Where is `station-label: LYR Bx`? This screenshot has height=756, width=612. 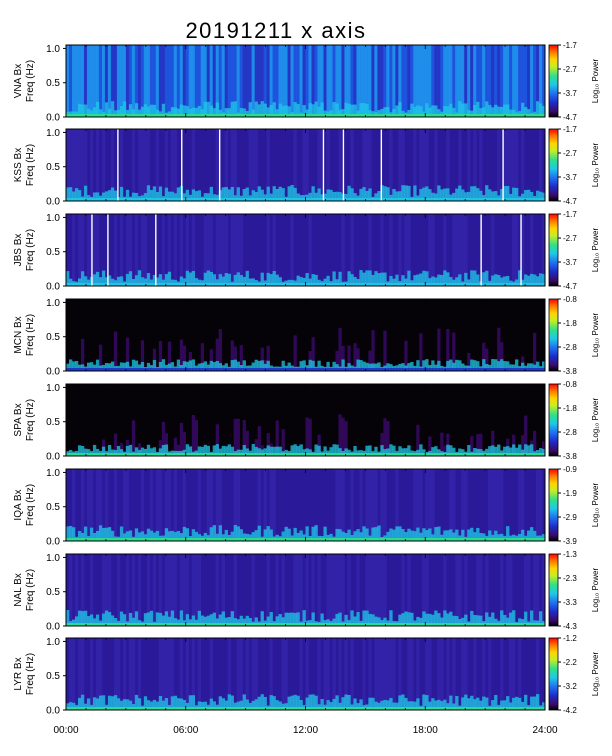
station-label: LYR Bx is located at coordinates (18, 673).